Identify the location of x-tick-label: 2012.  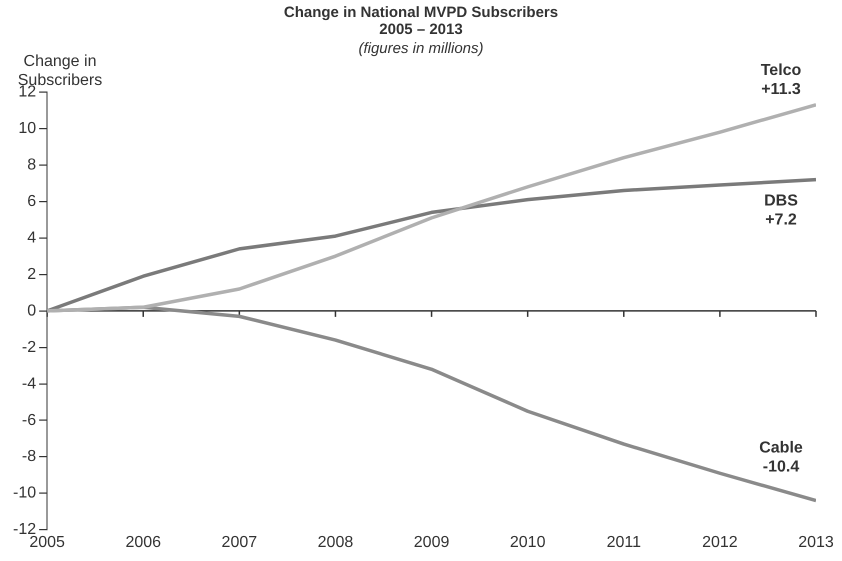
(720, 542).